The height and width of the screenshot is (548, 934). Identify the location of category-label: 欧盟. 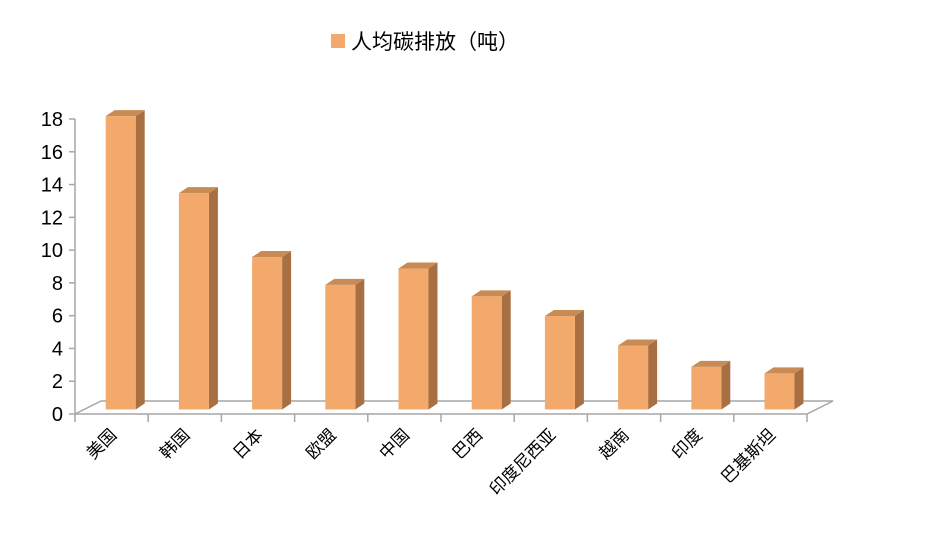
(322, 444).